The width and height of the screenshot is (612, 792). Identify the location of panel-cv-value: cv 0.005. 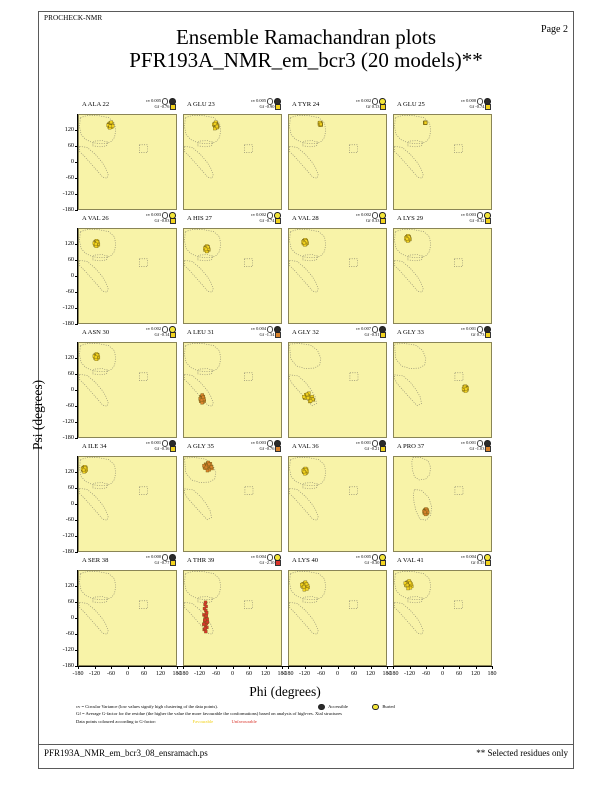
(153, 101).